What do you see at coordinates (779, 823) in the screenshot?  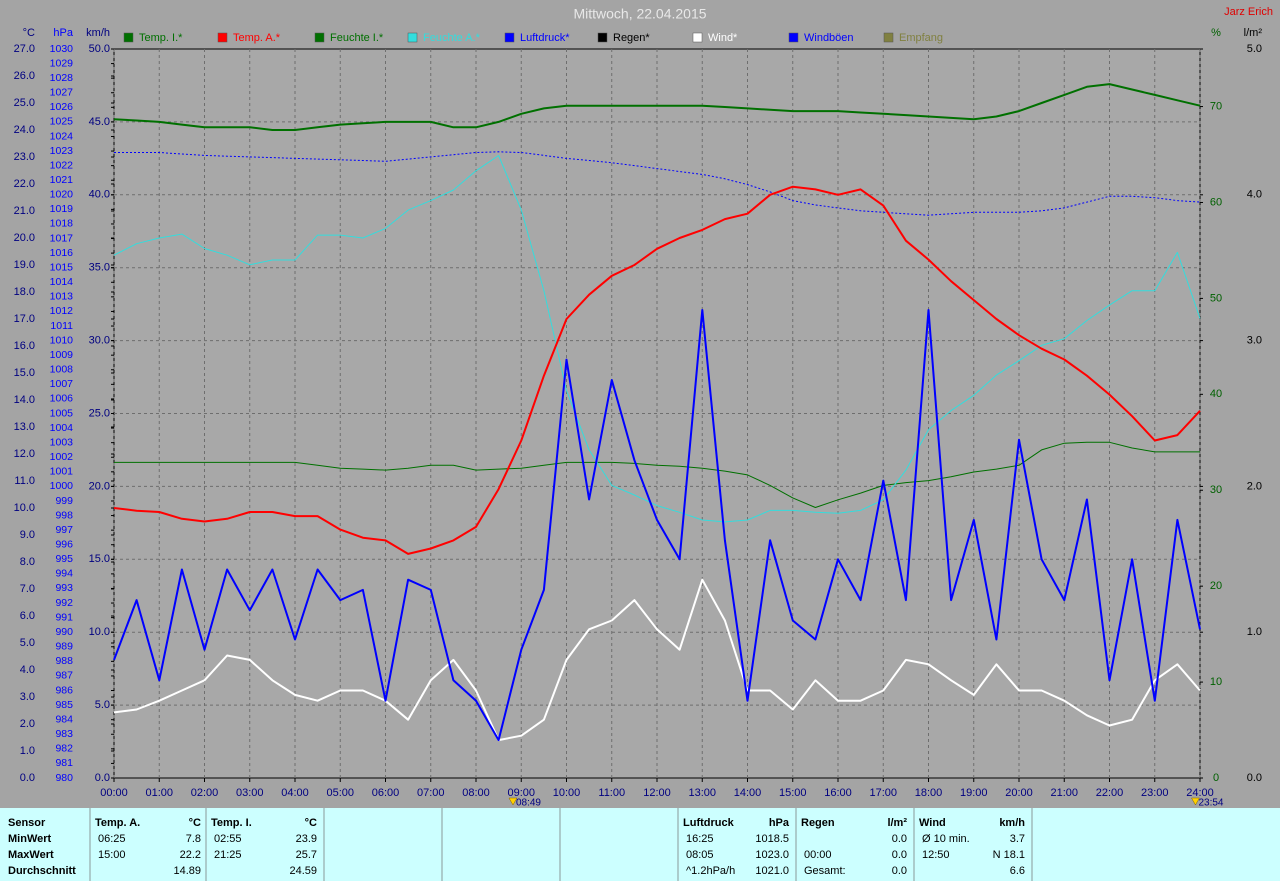 I see `block-unit: hPa` at bounding box center [779, 823].